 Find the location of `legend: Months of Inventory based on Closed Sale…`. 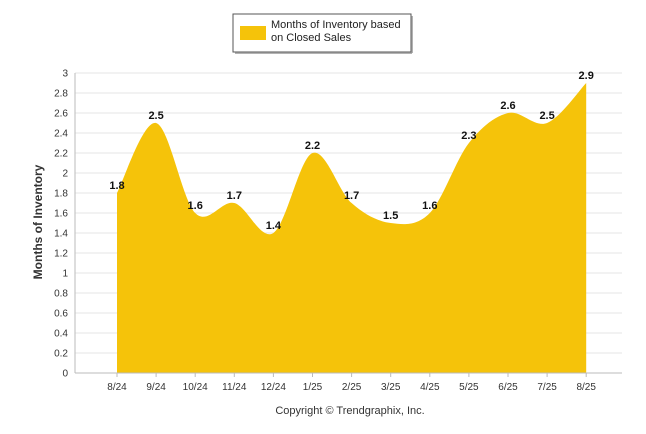

legend: Months of Inventory based on Closed Sale… is located at coordinates (322, 33).